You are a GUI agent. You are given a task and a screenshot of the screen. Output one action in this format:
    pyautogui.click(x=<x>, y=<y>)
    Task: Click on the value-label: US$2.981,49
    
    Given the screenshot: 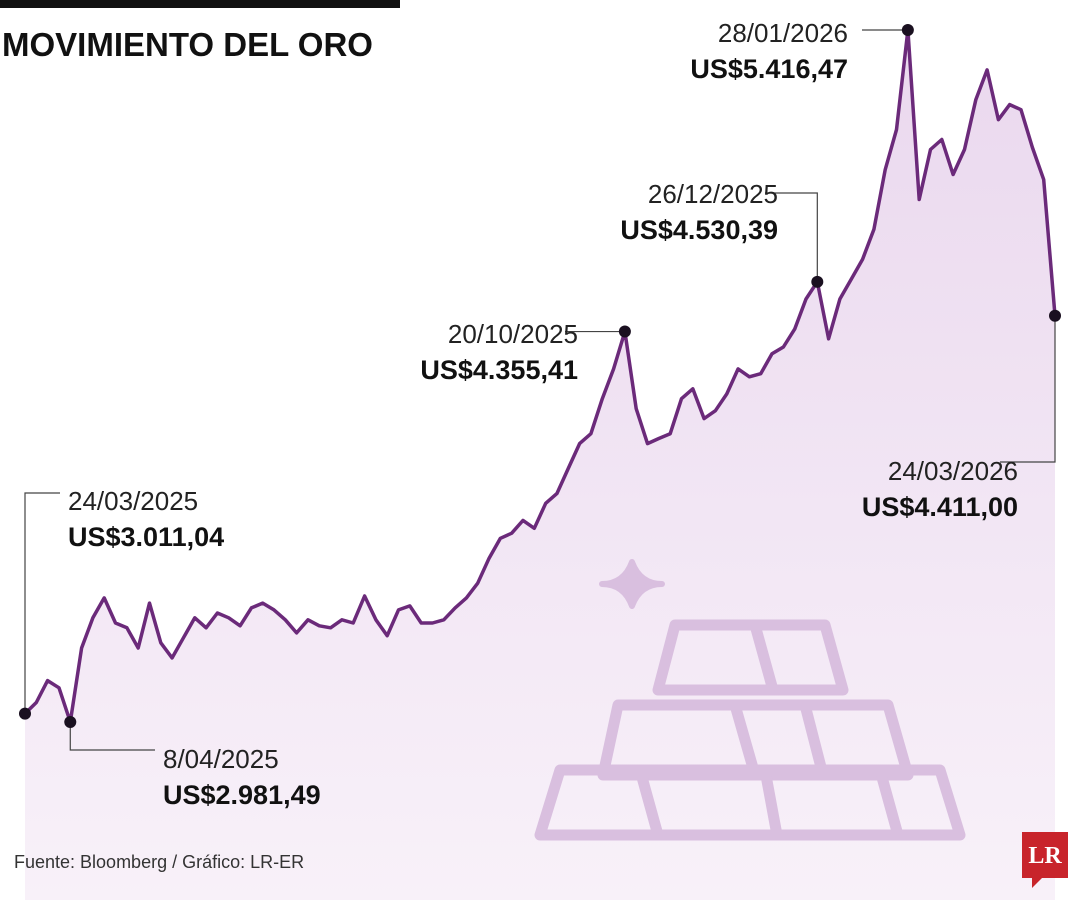 What is the action you would take?
    pyautogui.click(x=242, y=795)
    